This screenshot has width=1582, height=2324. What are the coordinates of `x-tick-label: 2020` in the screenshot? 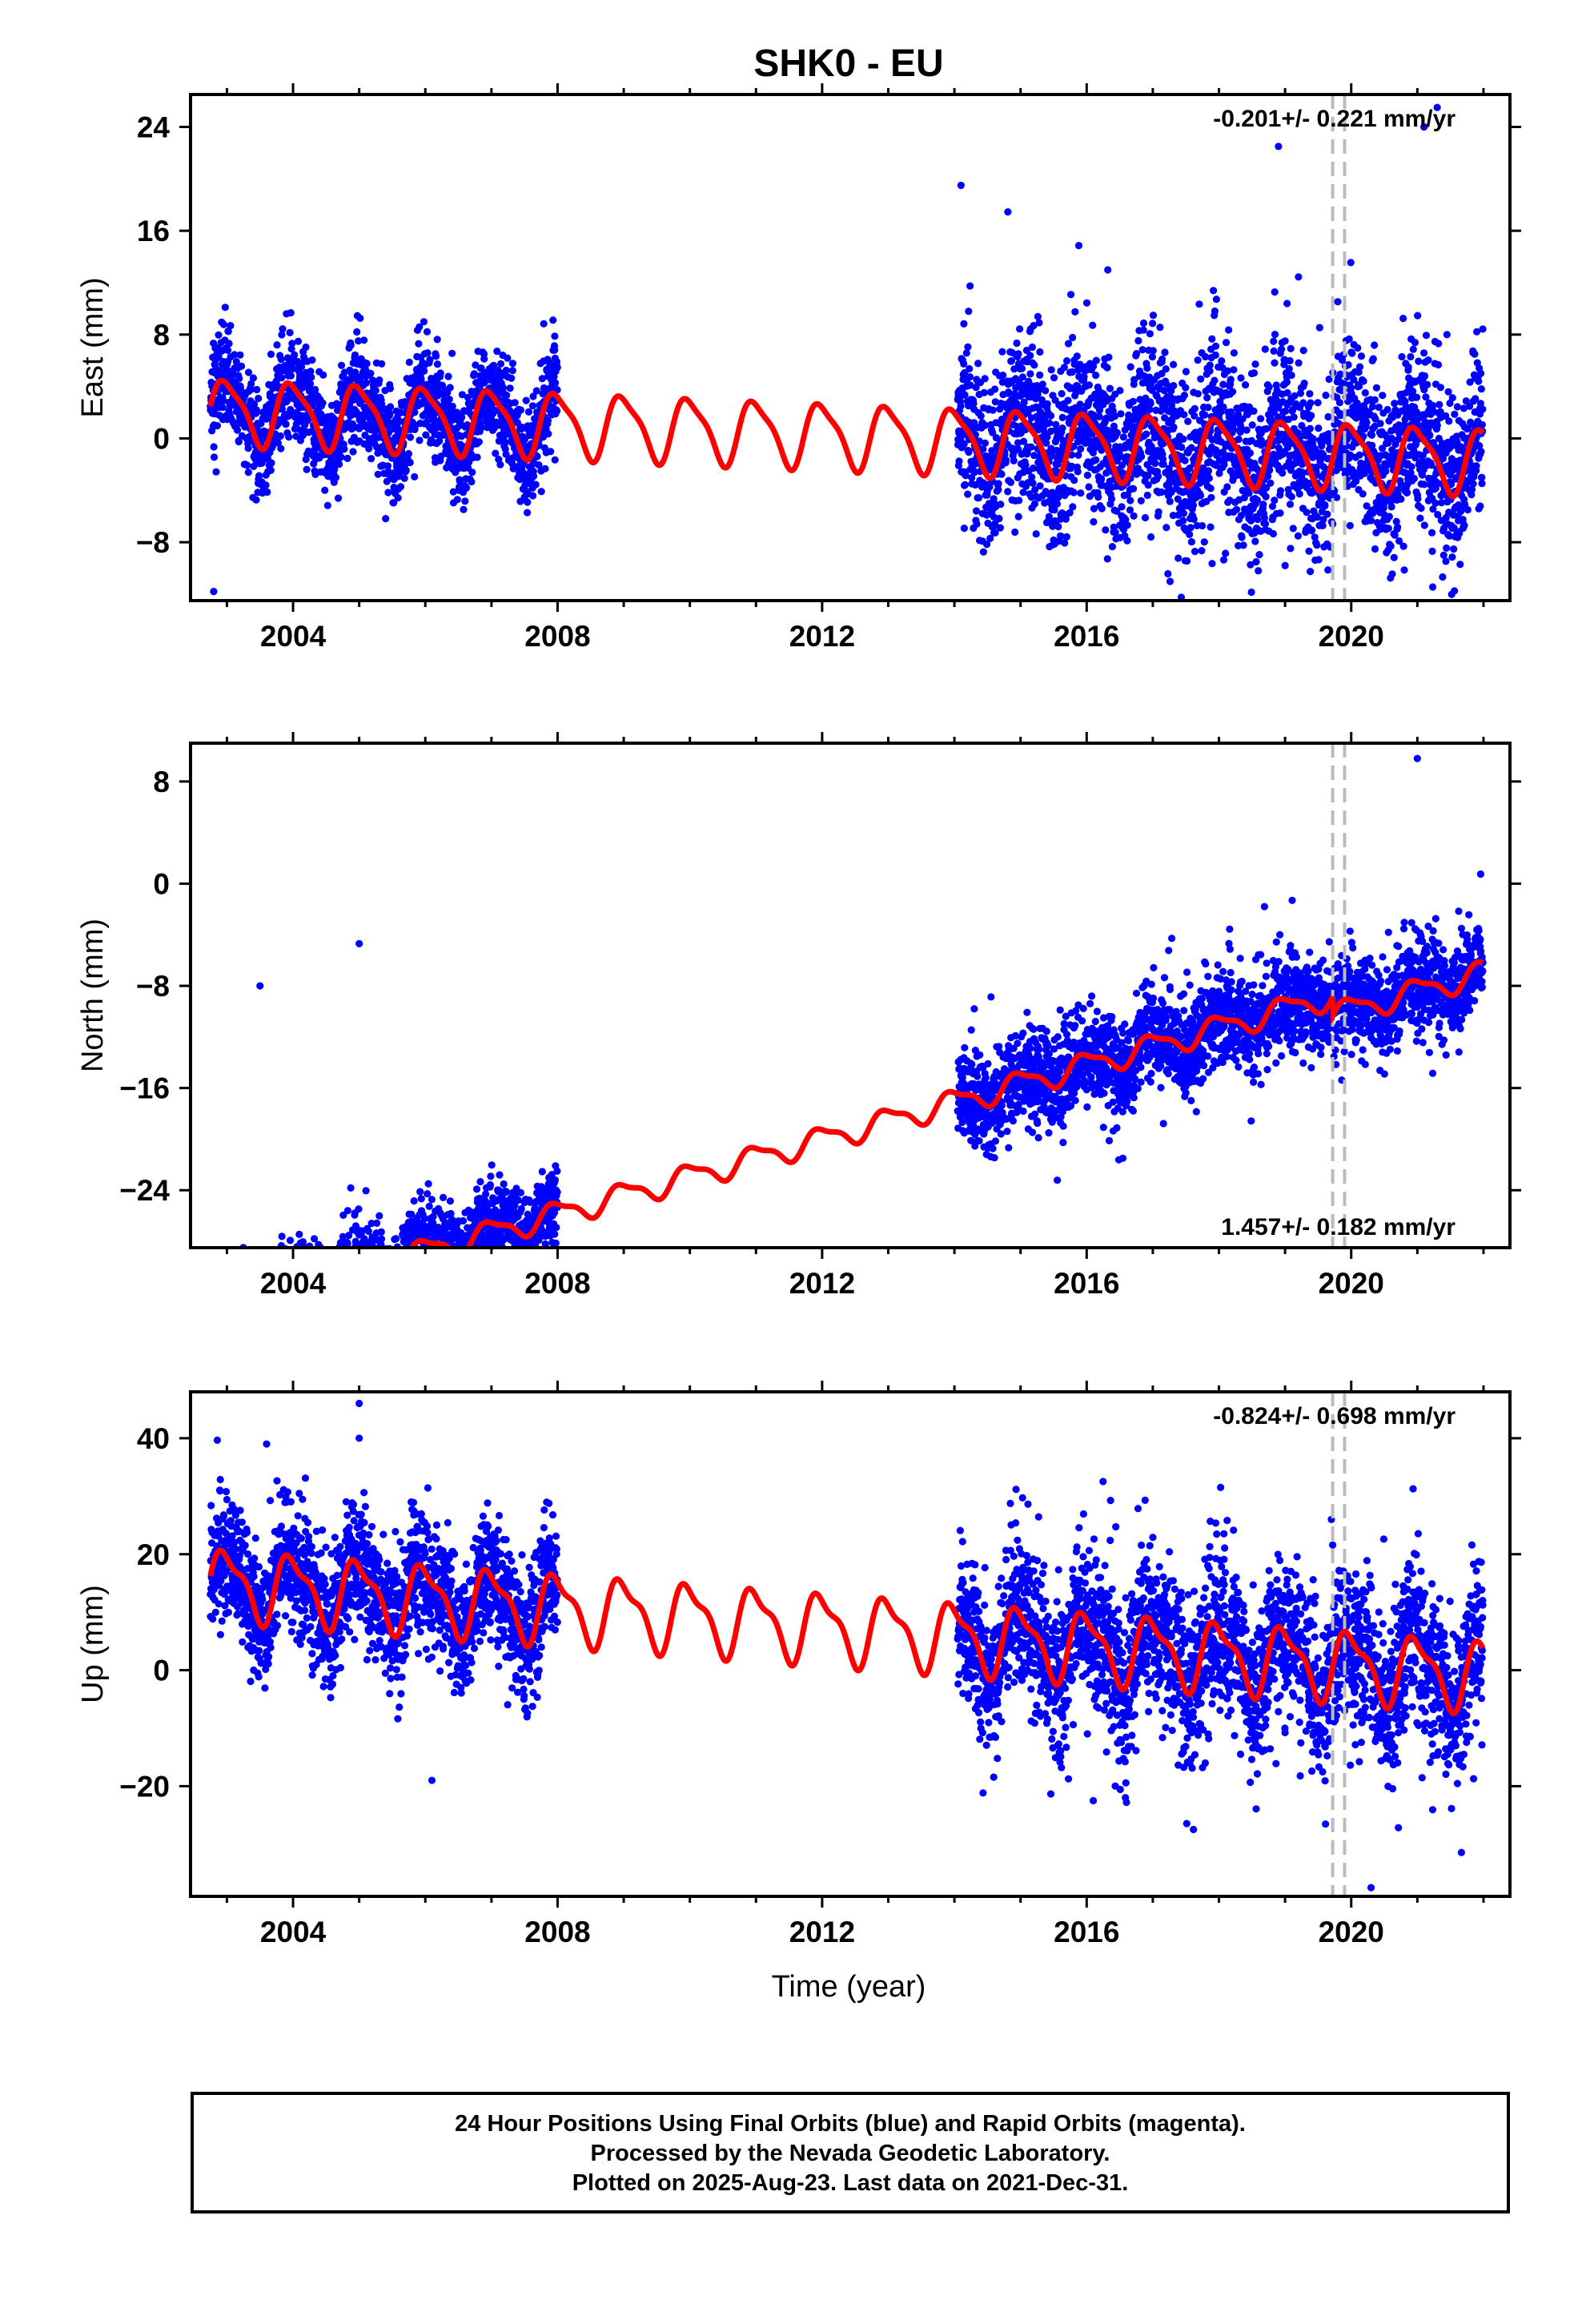 It's located at (1352, 636).